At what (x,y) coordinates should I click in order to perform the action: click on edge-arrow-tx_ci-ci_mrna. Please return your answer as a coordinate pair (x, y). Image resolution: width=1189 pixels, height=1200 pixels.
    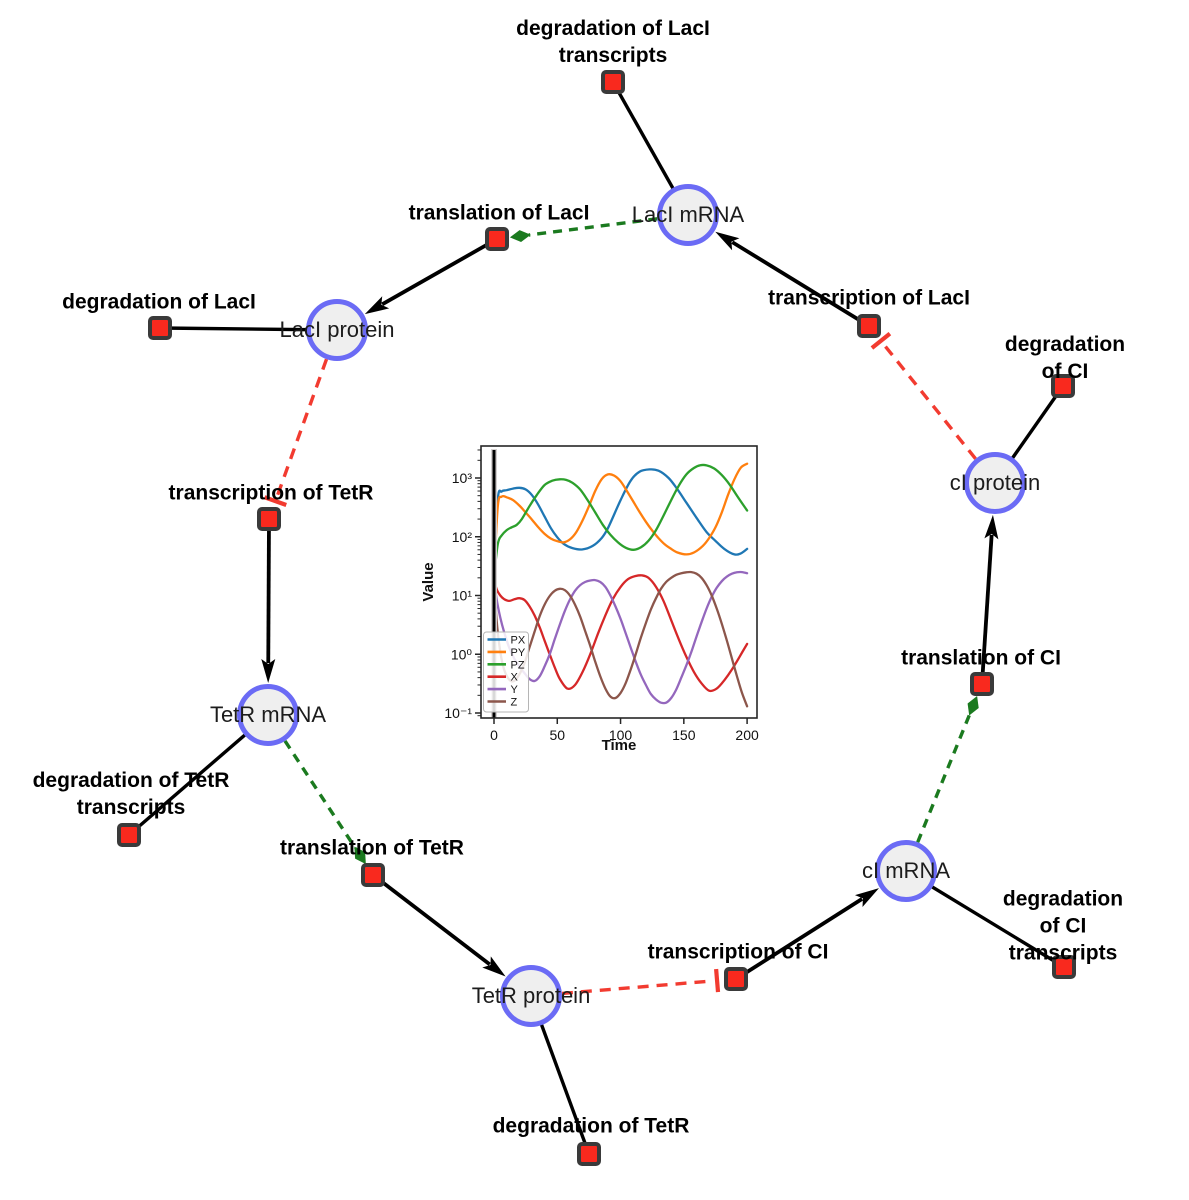
    Looking at the image, I should click on (806, 934).